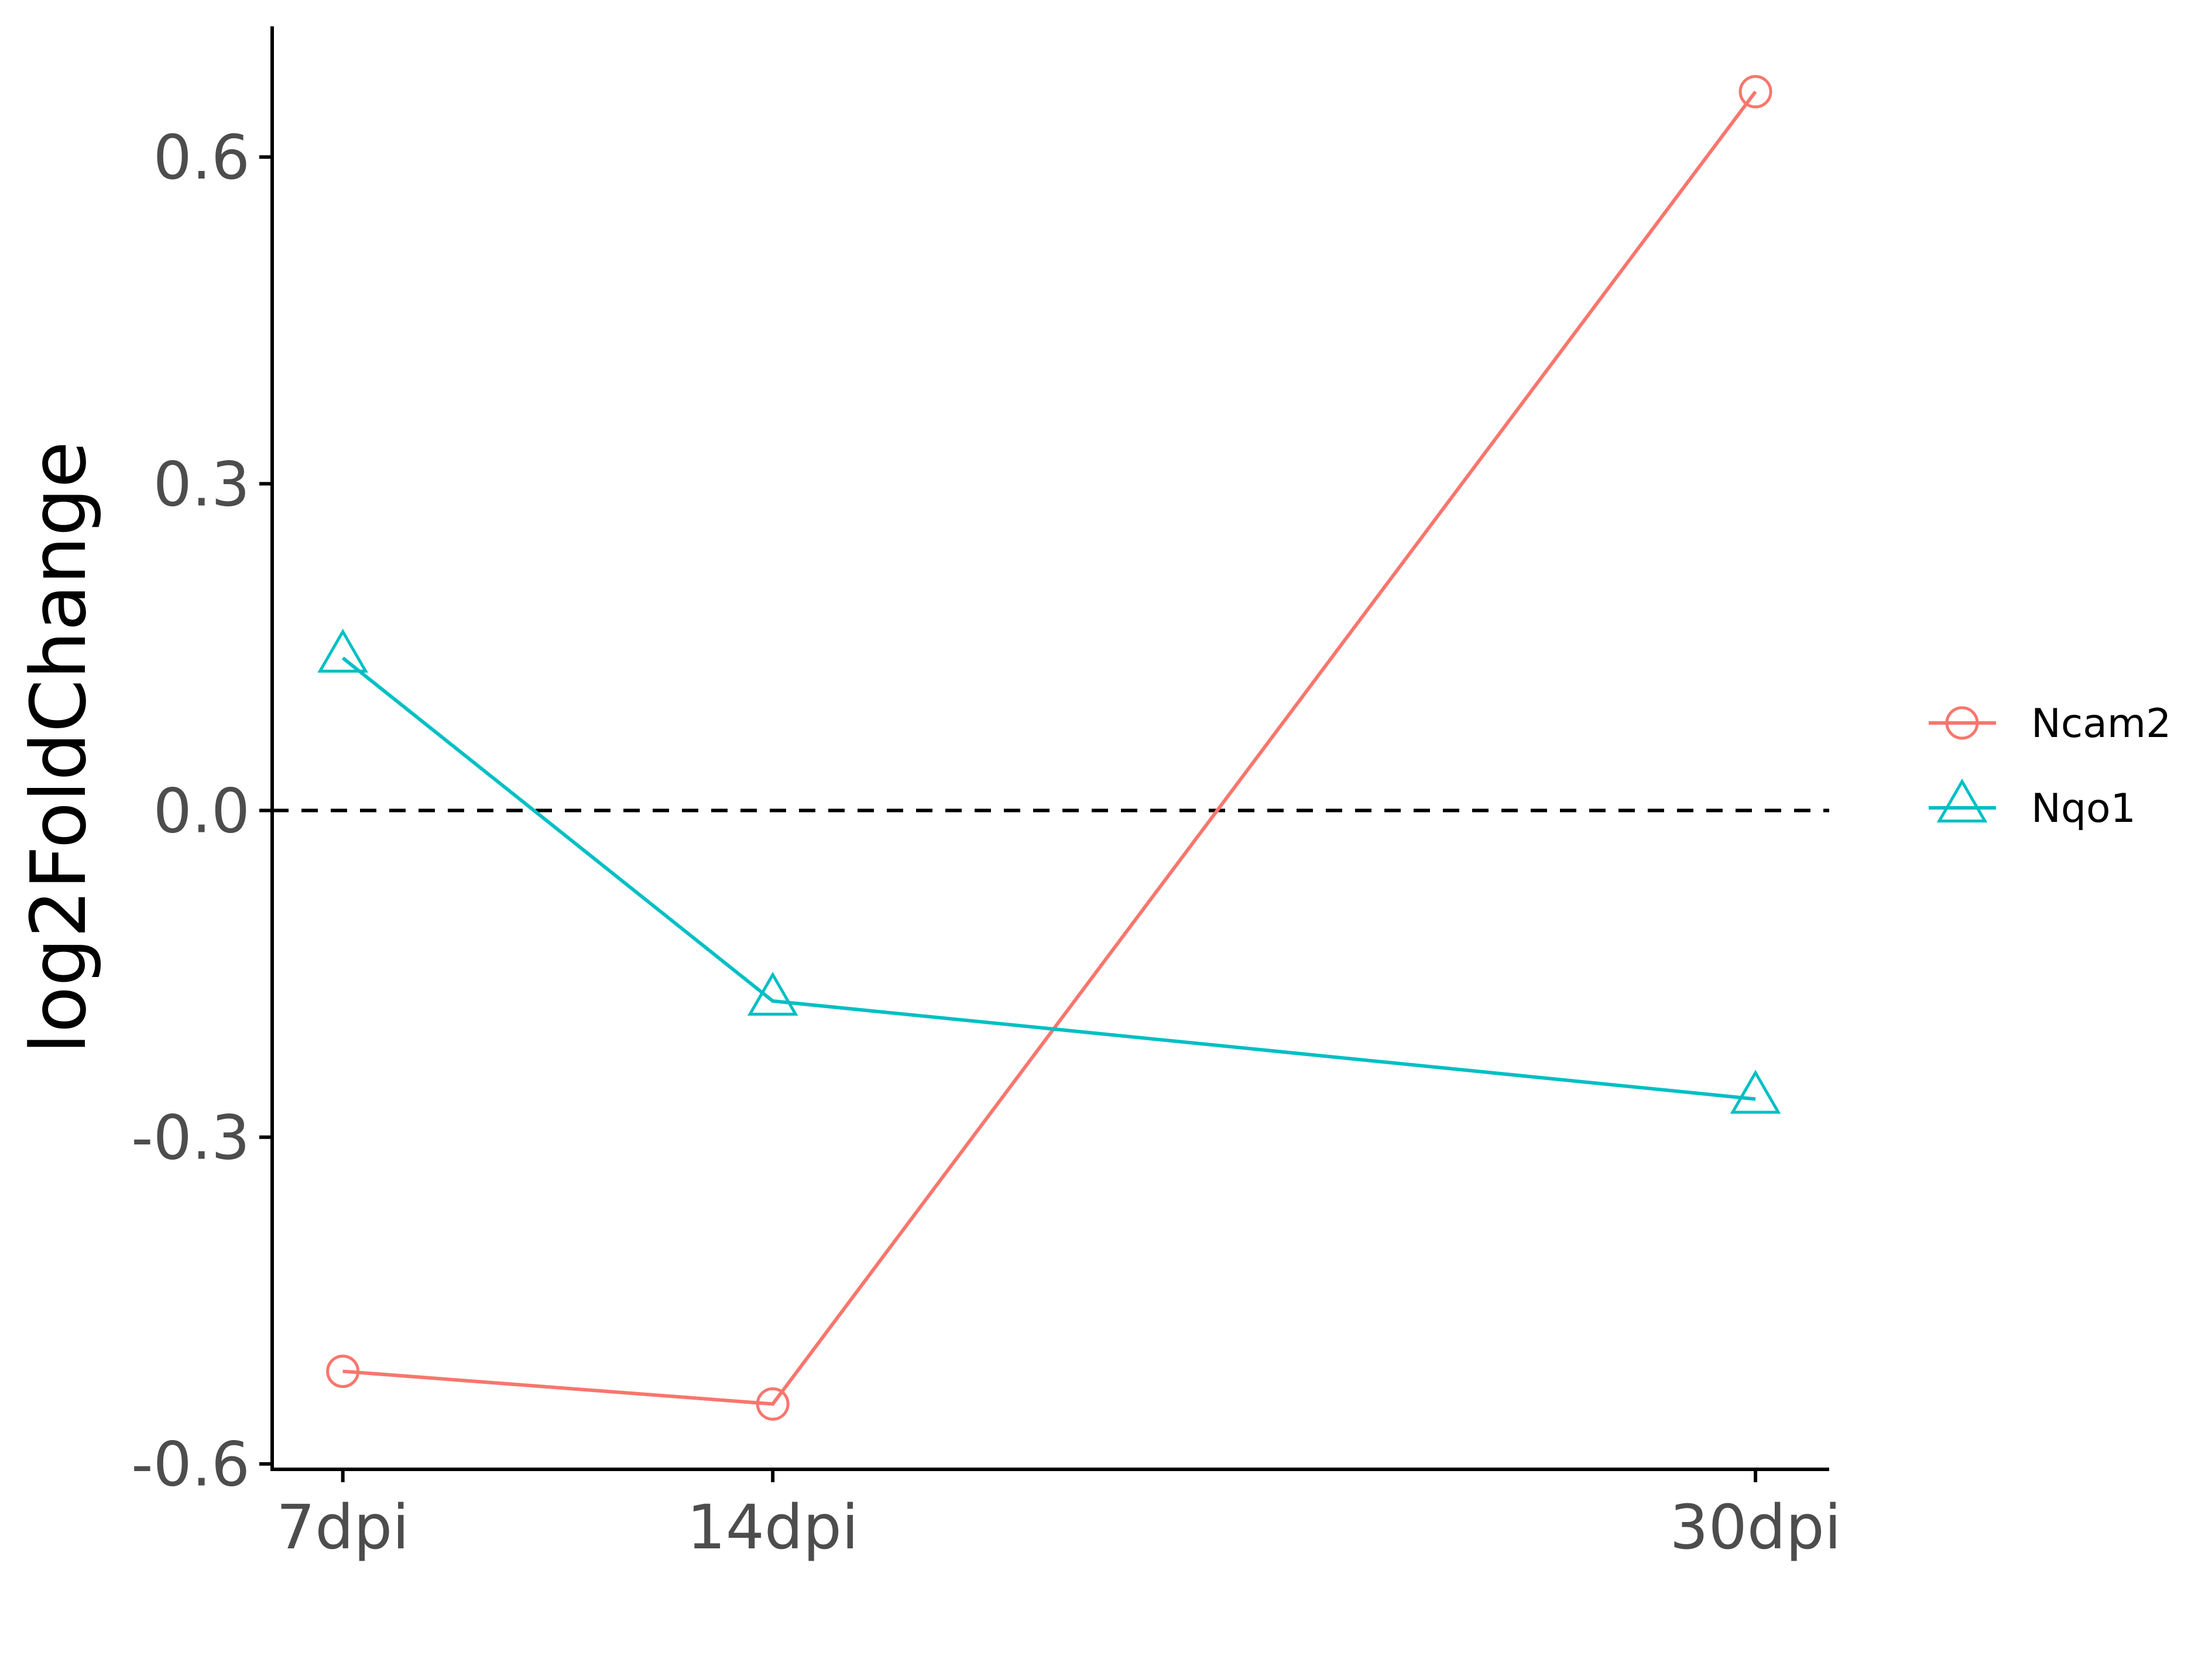 This screenshot has width=2212, height=1659. Describe the element at coordinates (190, 1464) in the screenshot. I see `y-tick-label: -0.6` at that location.